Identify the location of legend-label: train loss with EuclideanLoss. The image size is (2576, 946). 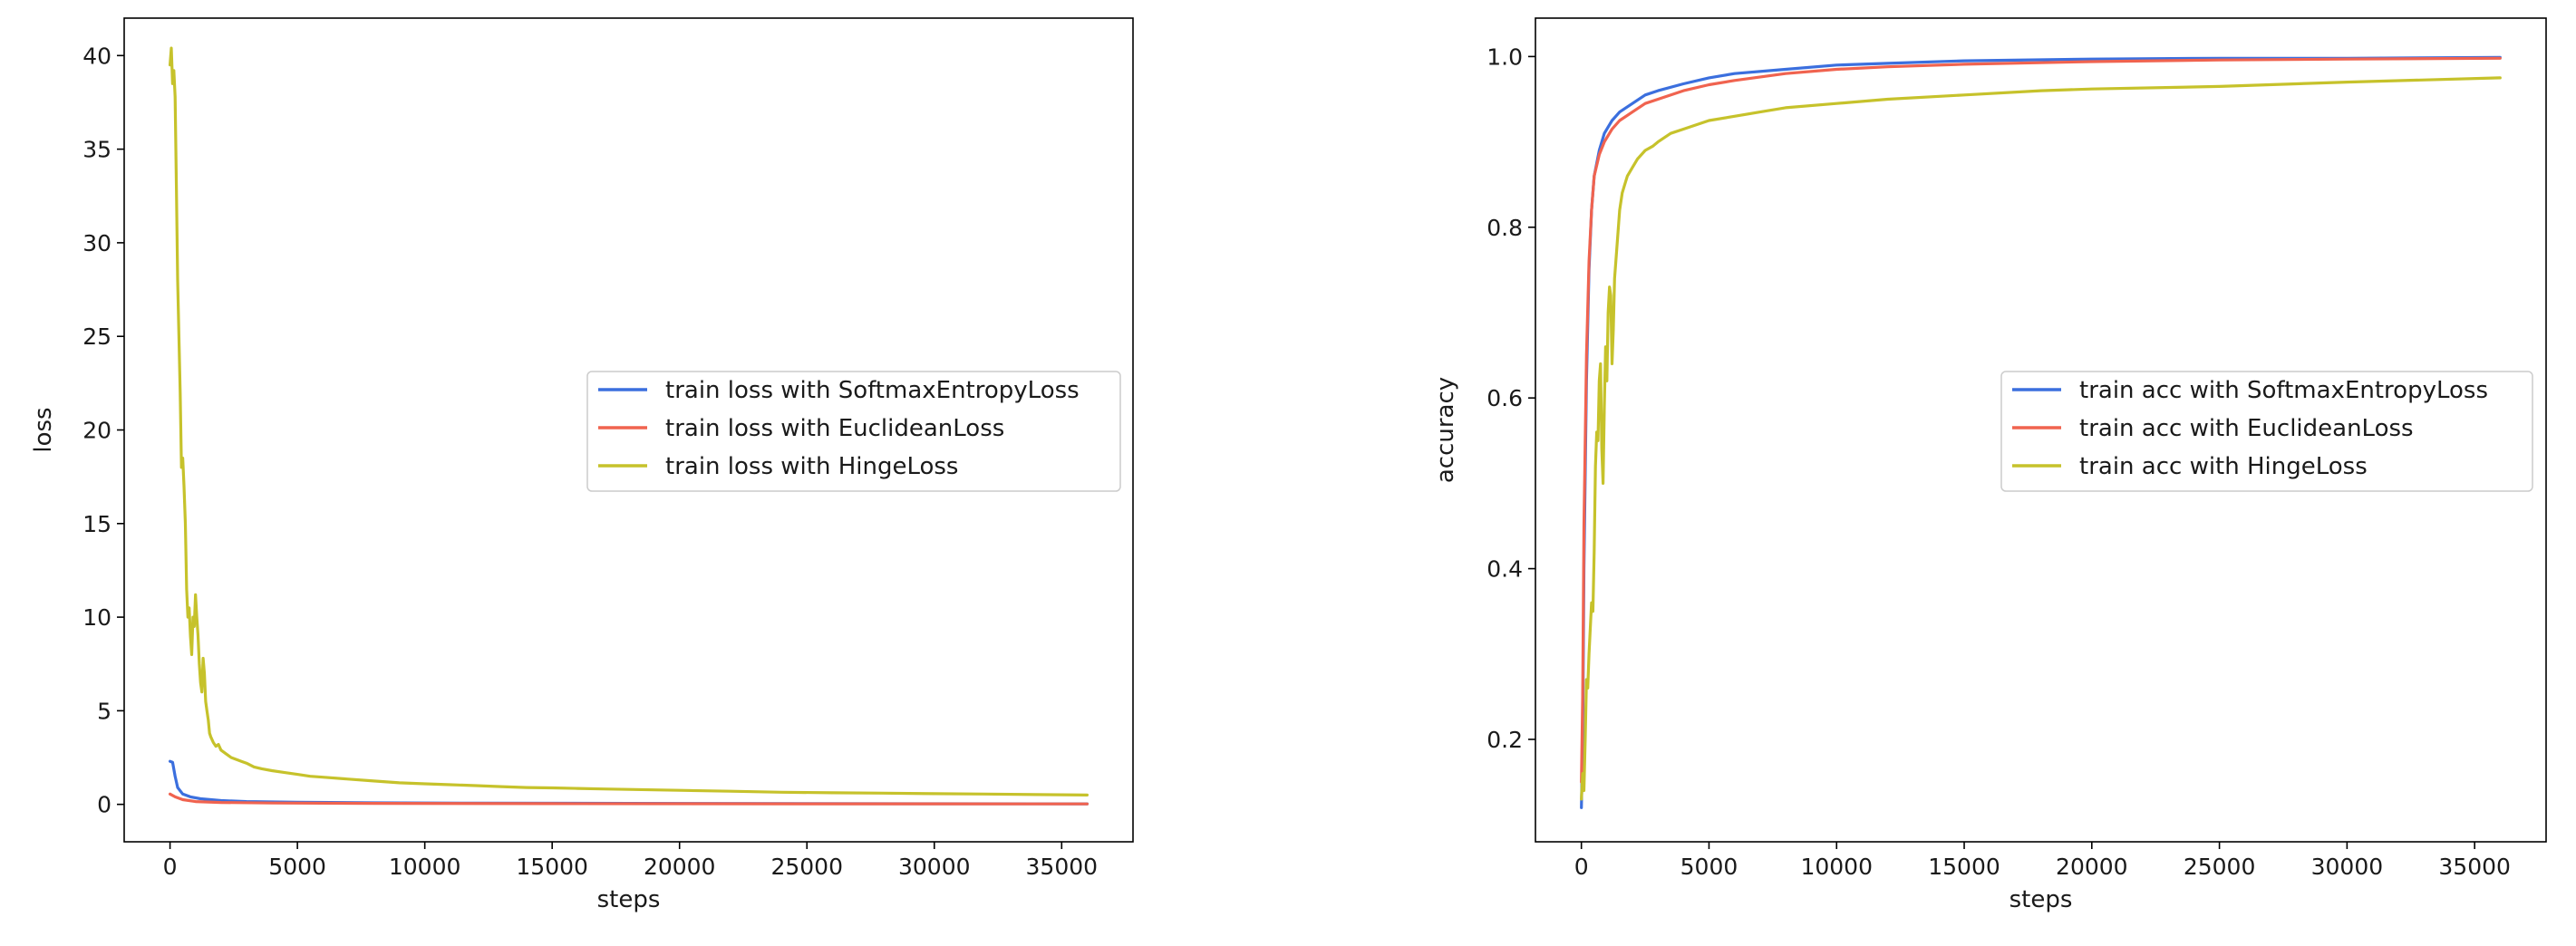
(834, 429).